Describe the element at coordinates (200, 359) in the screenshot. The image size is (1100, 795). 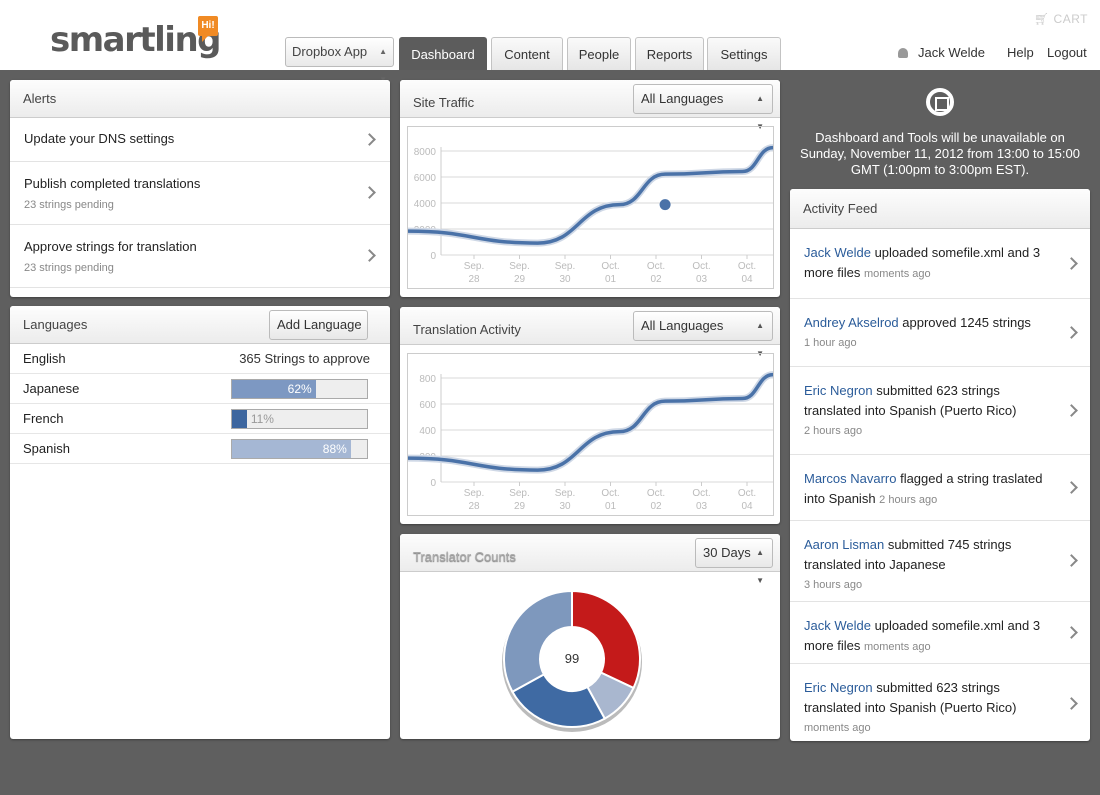
I see `language-row: English 365 Strings to approve` at that location.